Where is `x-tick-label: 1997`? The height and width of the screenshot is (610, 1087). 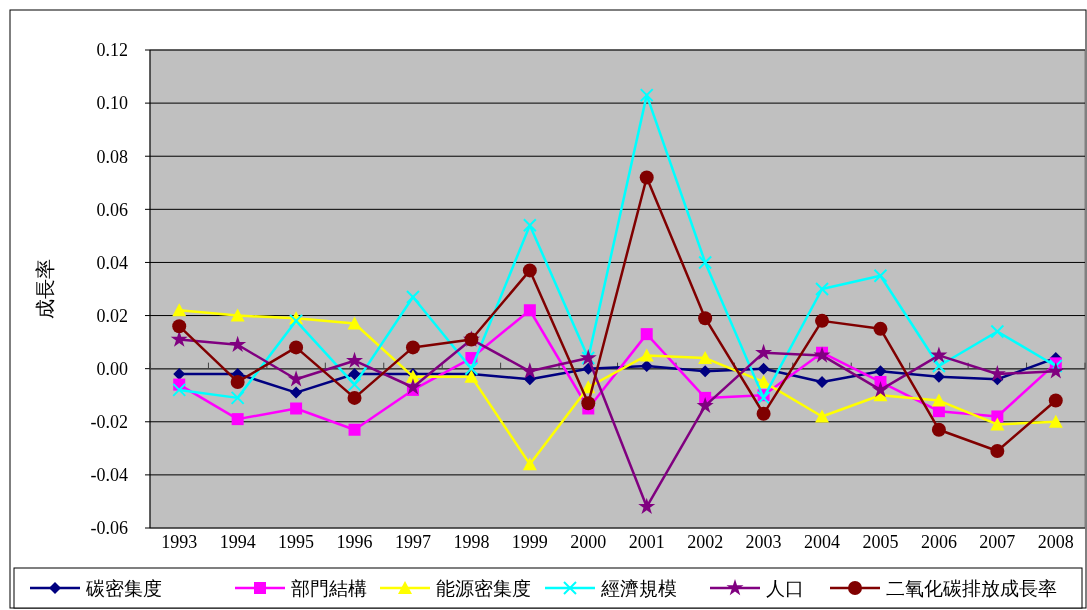 x-tick-label: 1997 is located at coordinates (412, 542).